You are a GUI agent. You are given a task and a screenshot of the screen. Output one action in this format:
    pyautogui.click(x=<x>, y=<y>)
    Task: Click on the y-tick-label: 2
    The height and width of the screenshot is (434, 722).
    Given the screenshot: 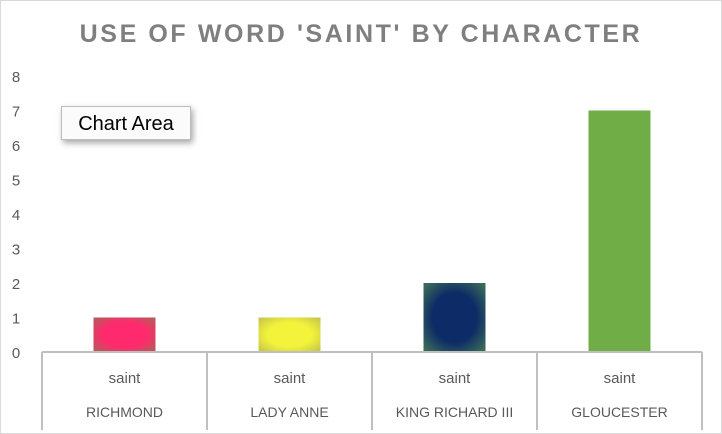 What is the action you would take?
    pyautogui.click(x=16, y=284)
    